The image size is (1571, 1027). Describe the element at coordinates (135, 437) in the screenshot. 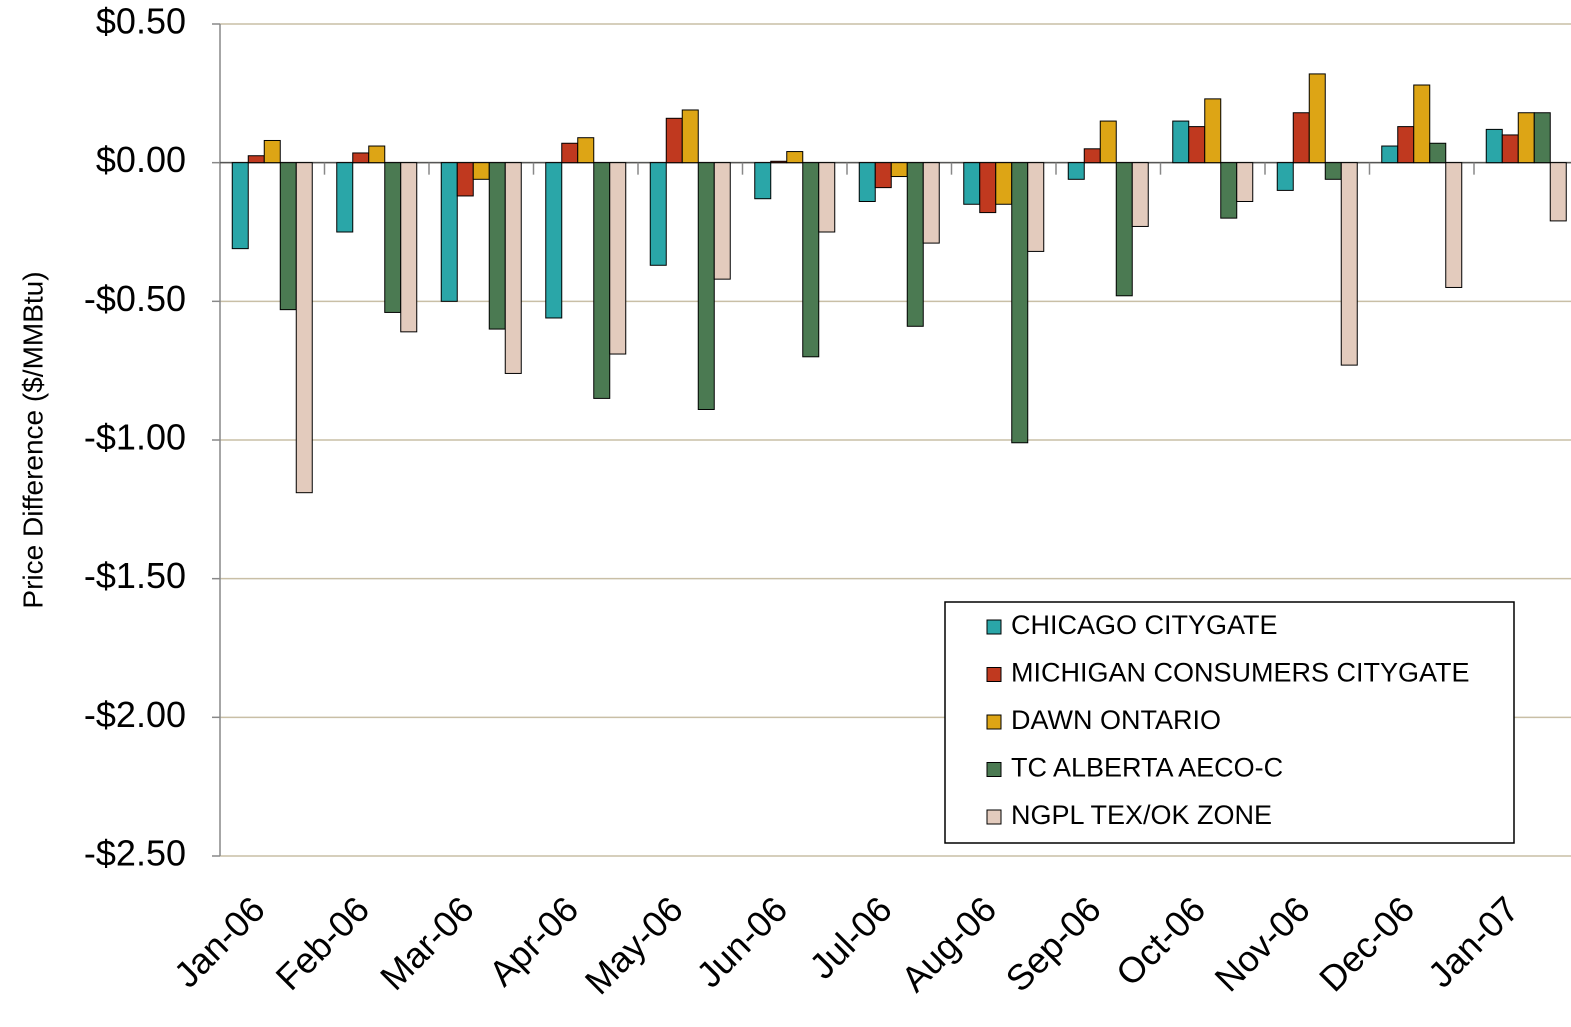

I see `y-tick-label: -$1.00` at that location.